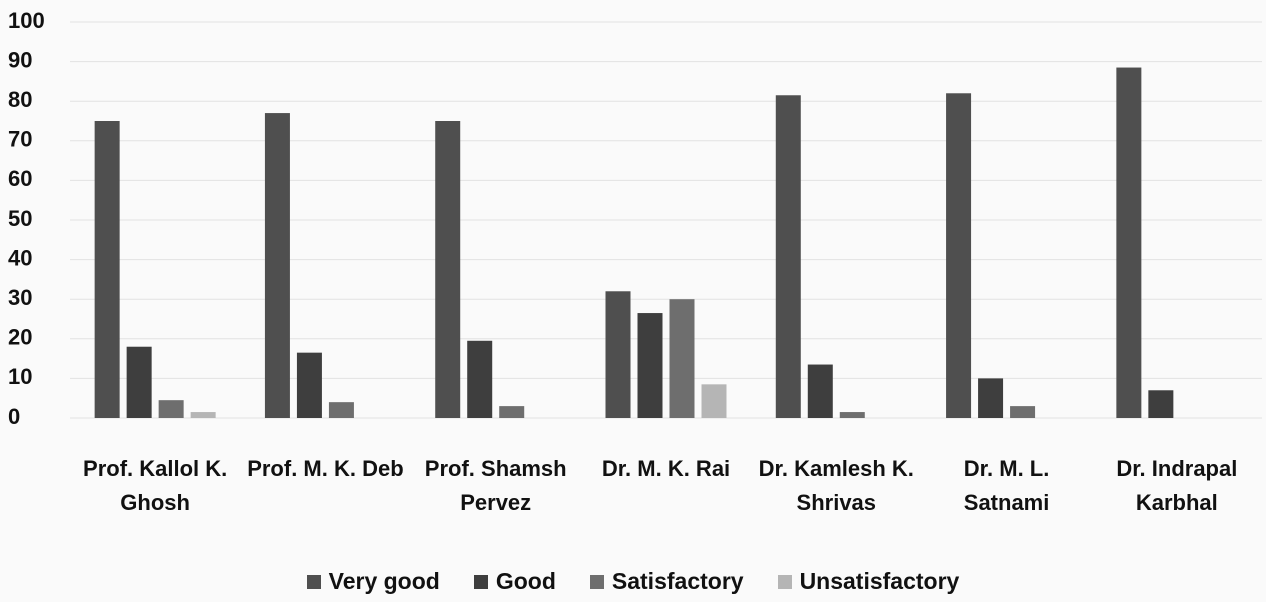 This screenshot has height=602, width=1266. Describe the element at coordinates (836, 485) in the screenshot. I see `x-tick-label: Dr. Kamlesh K. Shrivas` at that location.